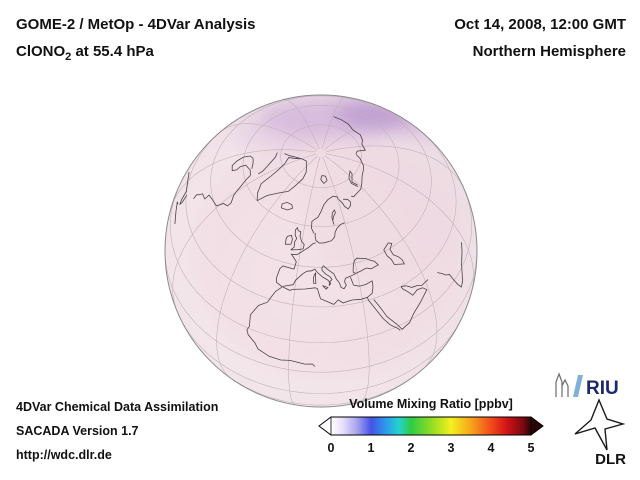  What do you see at coordinates (77, 431) in the screenshot?
I see `credit-line-2: SACADA Version 1.7` at bounding box center [77, 431].